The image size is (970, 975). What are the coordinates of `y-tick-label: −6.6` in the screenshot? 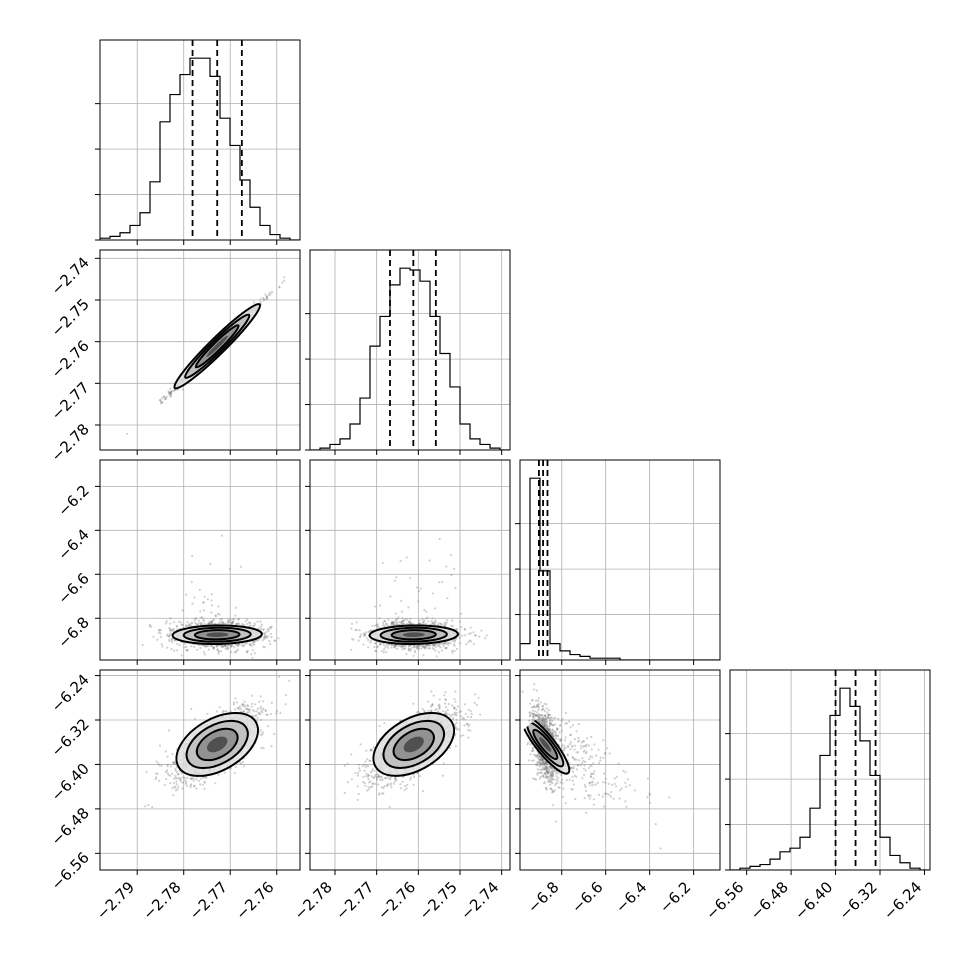 It's located at (73, 588).